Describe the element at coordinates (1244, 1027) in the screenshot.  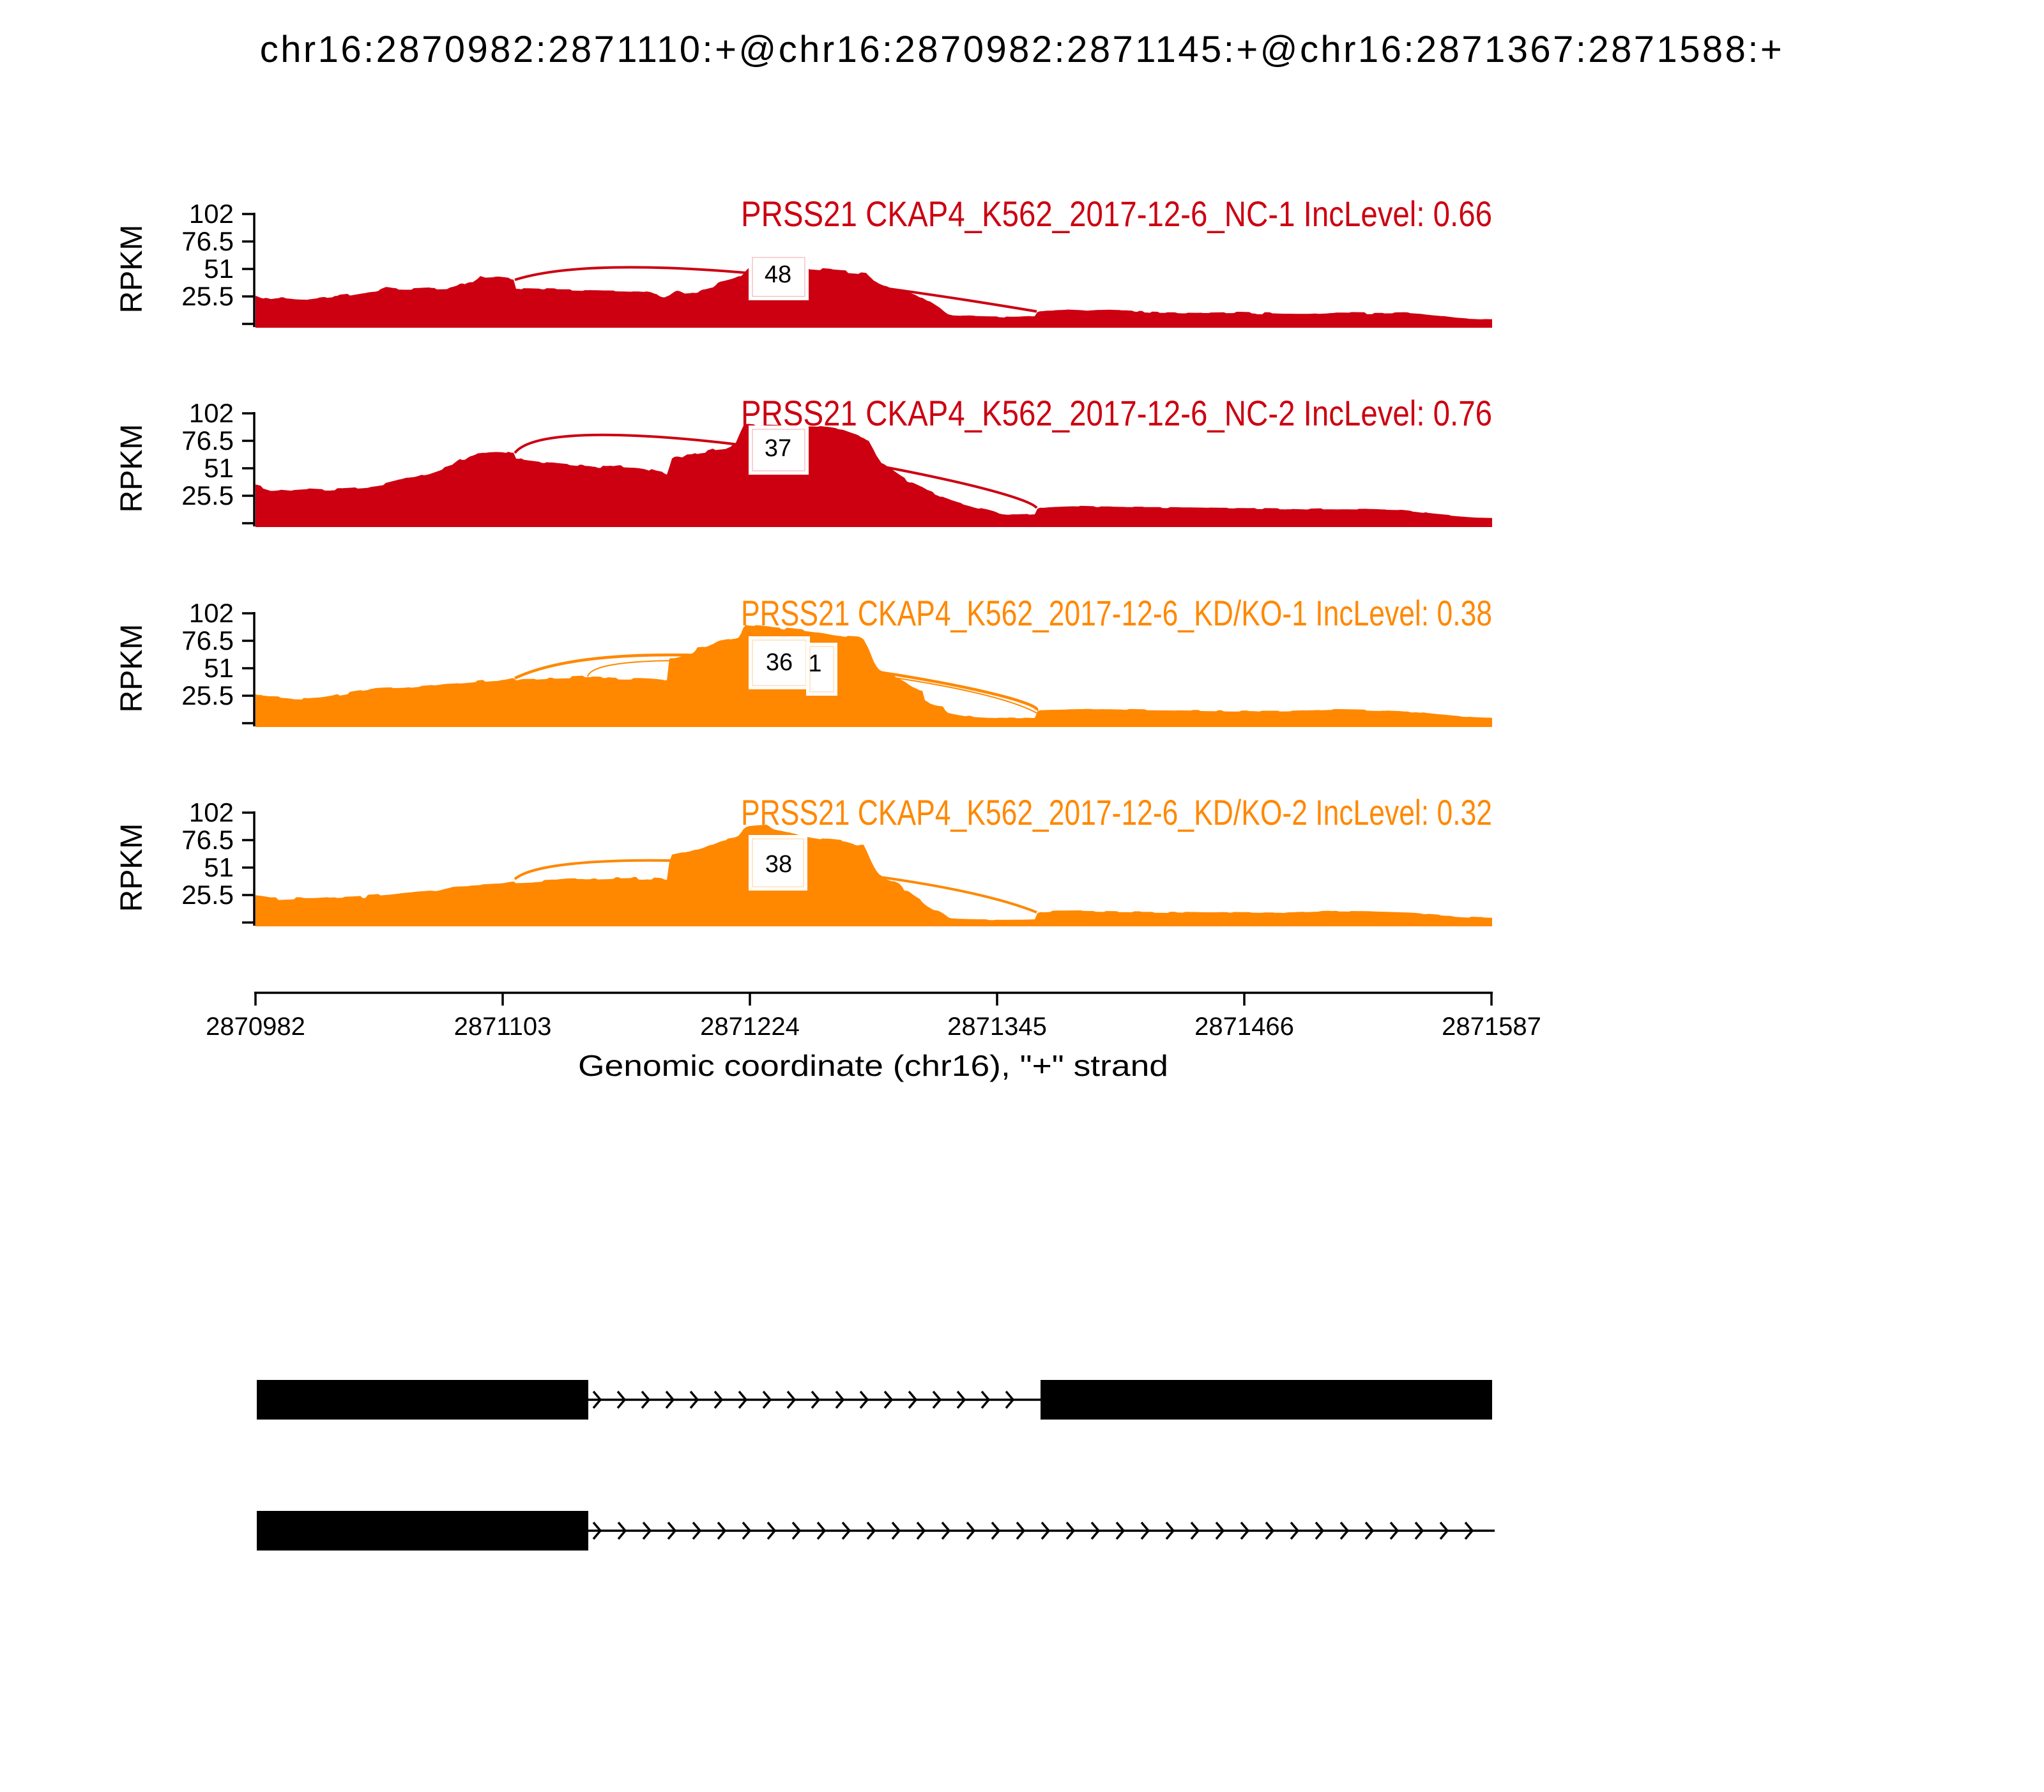
I see `svg-text: 2871466` at that location.